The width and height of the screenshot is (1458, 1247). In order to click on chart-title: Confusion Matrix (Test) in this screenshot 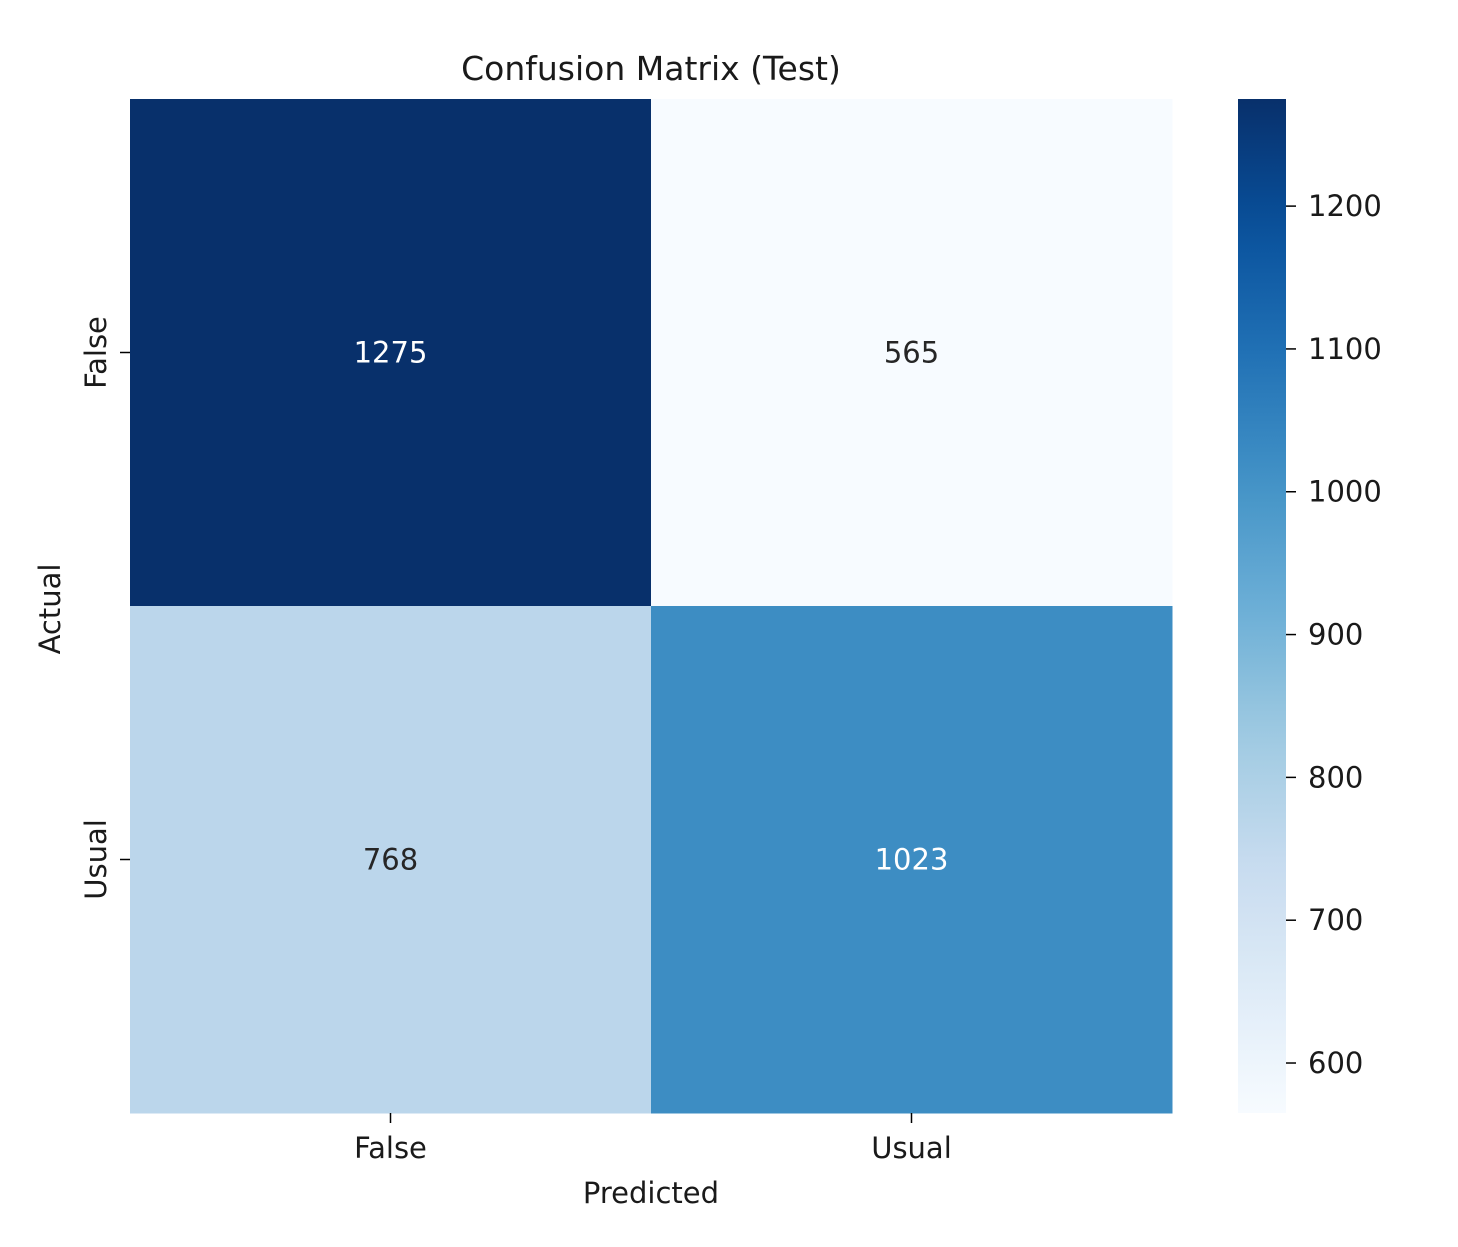, I will do `click(651, 68)`.